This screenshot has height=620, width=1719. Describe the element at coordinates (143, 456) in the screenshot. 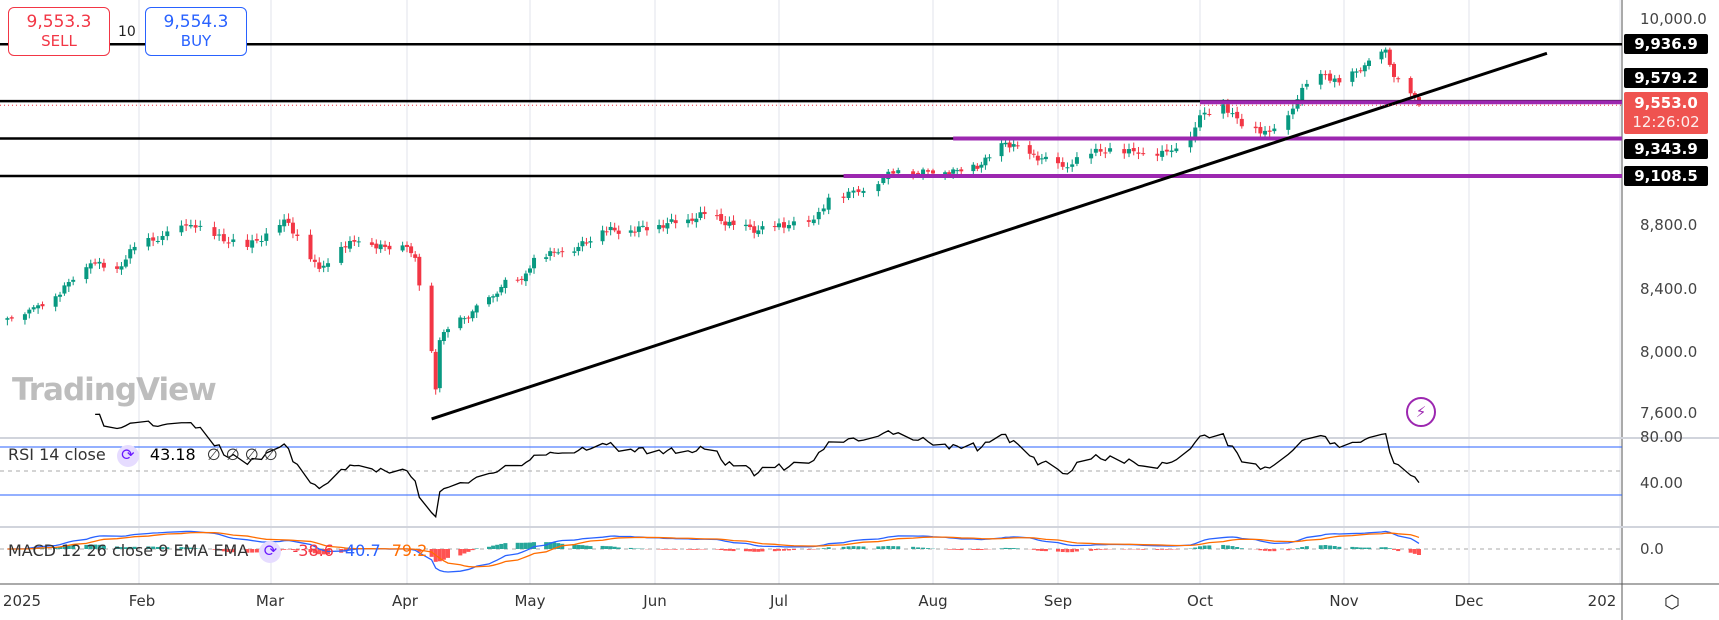

I see `rsi-legend: RSI 14 close ⟳ 43.18 ∅ ∅ ∅ ∅` at that location.